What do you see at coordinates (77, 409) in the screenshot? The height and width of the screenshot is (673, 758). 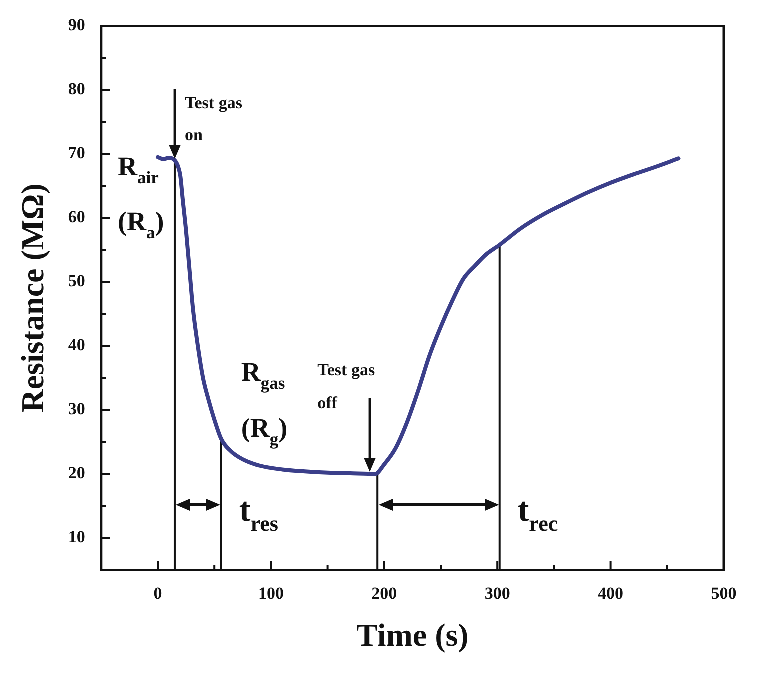 I see `y-tick-label: 30` at bounding box center [77, 409].